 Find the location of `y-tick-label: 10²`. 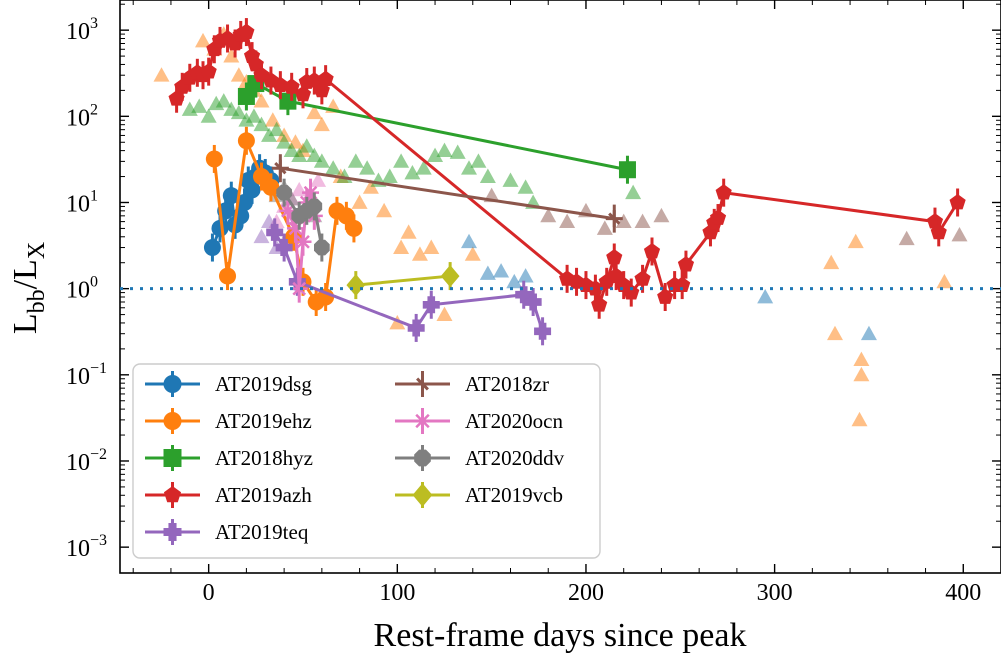

y-tick-label: 10² is located at coordinates (82, 116).